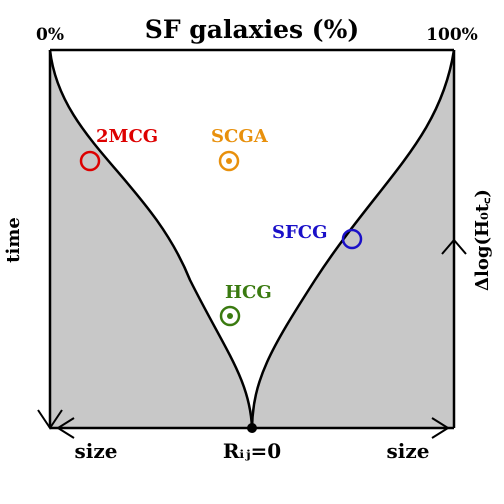 This screenshot has height=504, width=504. I want to click on left-size-label: size, so click(96, 451).